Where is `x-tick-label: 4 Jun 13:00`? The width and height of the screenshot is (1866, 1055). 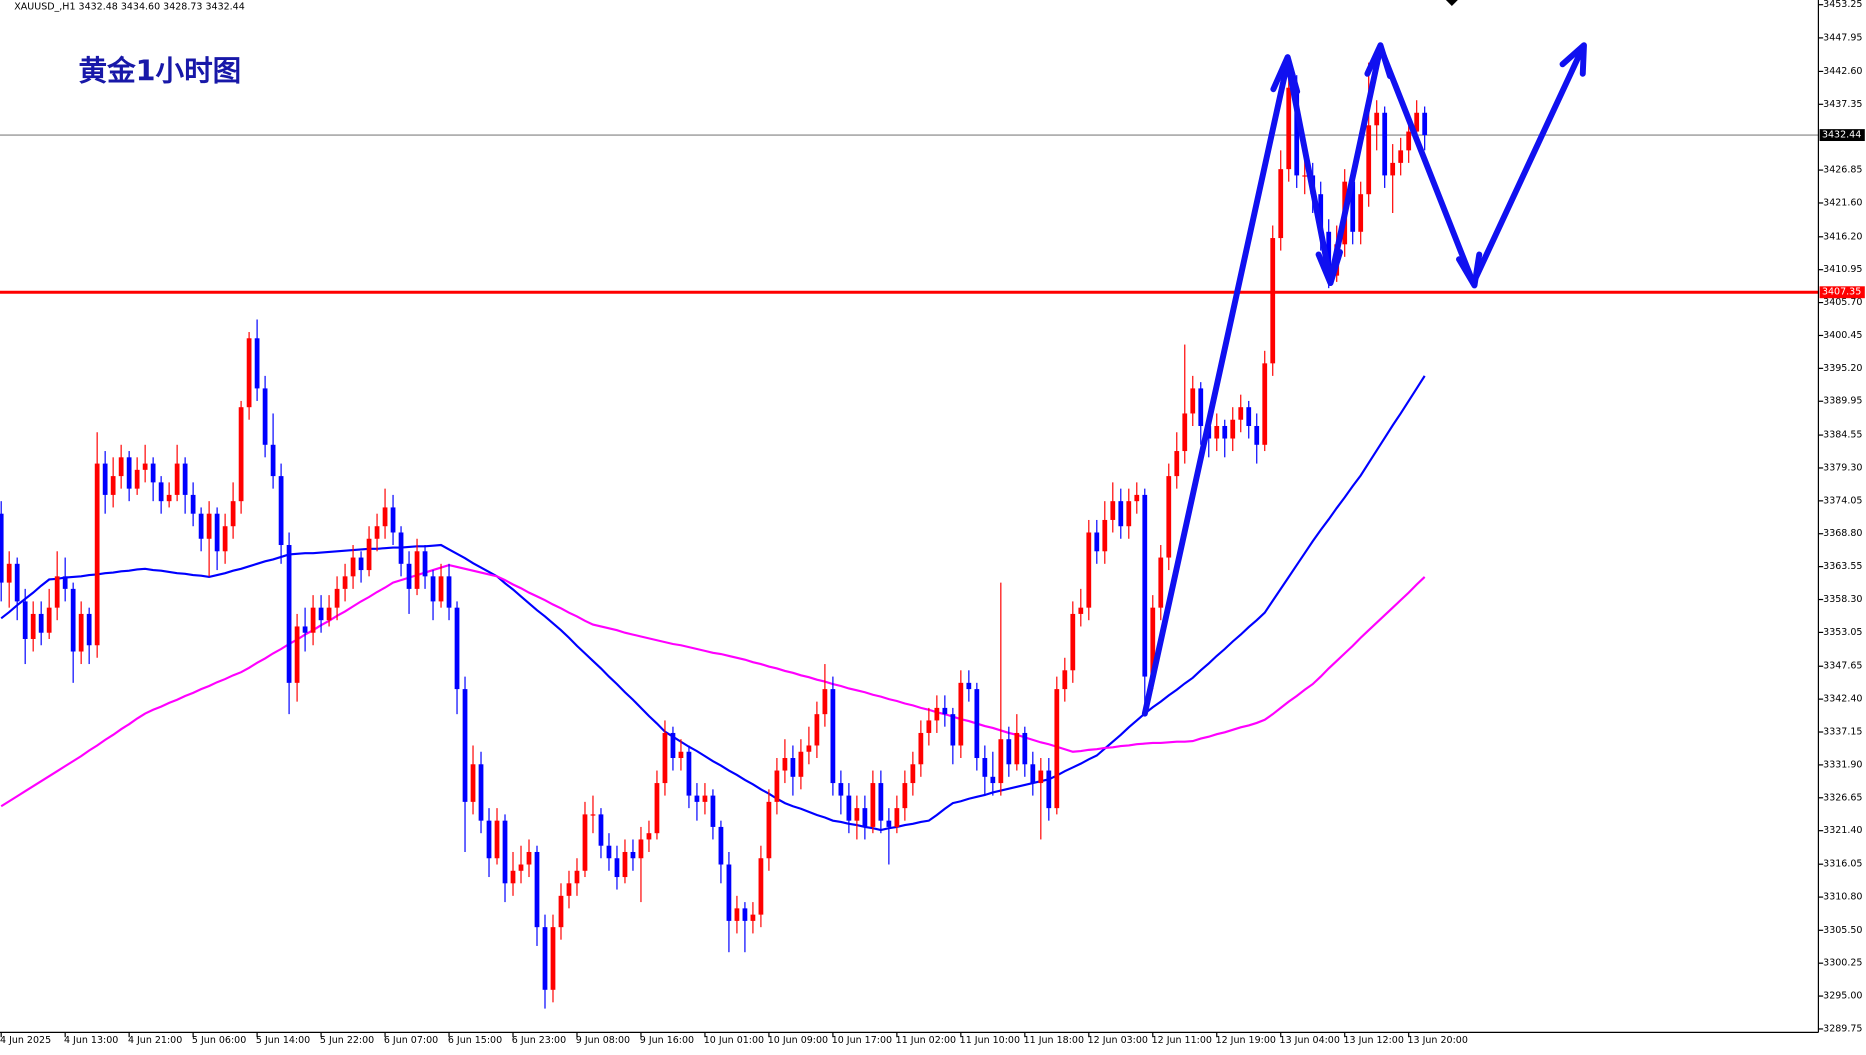 x-tick-label: 4 Jun 13:00 is located at coordinates (91, 1040).